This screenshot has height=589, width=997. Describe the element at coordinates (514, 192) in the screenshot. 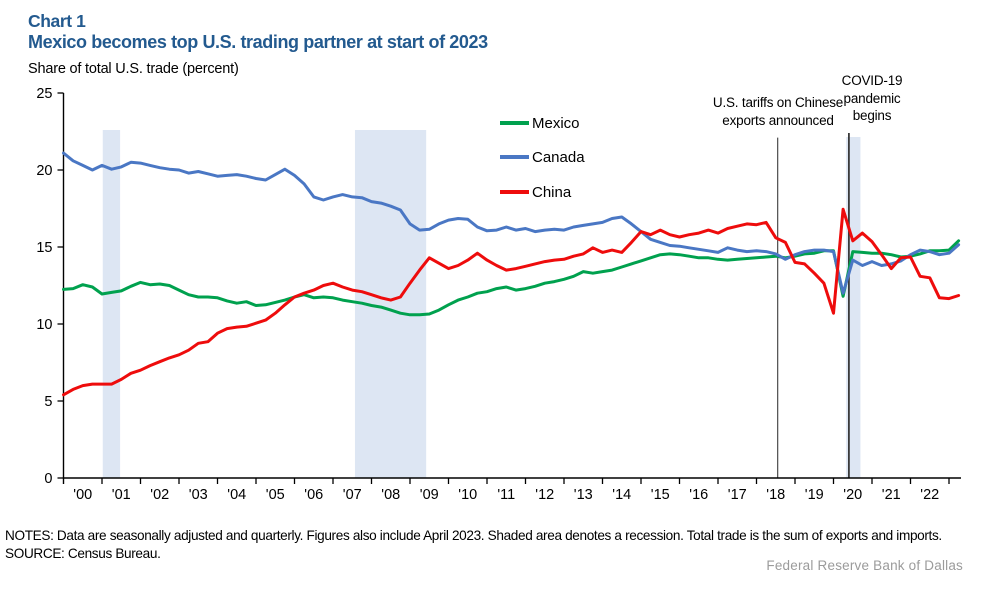

I see `china-line-swatch` at that location.